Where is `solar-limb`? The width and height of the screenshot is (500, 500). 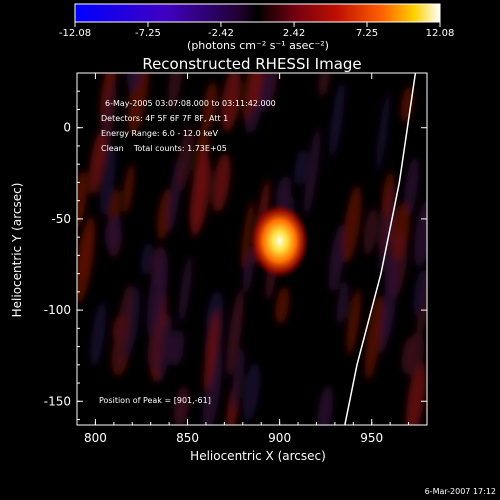 solar-limb is located at coordinates (380, 249).